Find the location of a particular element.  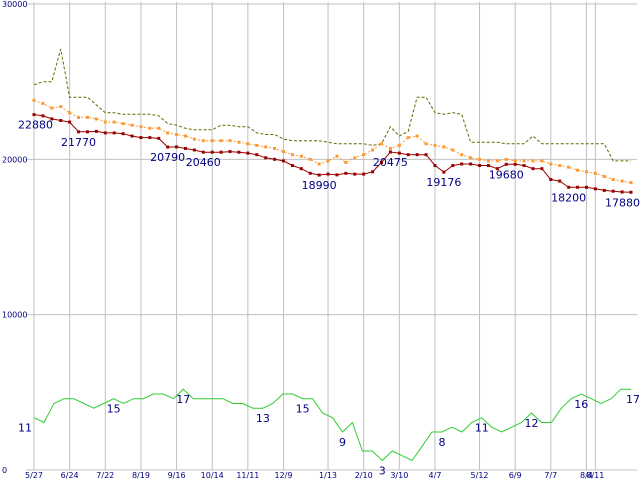

x-tick-label: 6/24 is located at coordinates (70, 475).